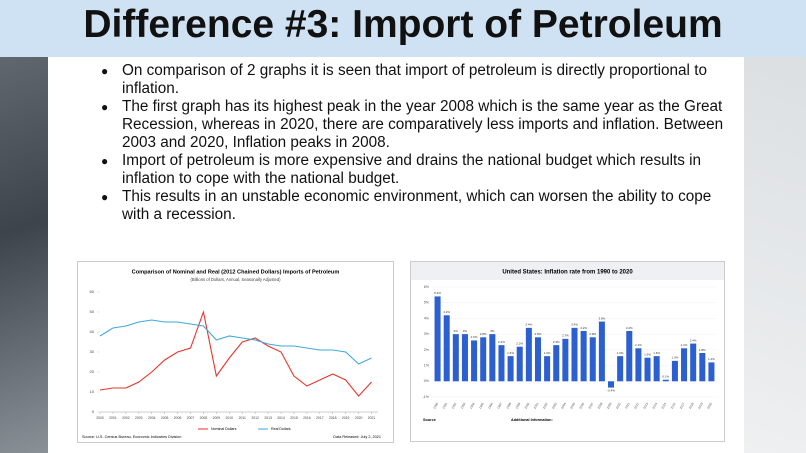  I want to click on x-tick-label: 2021, so click(372, 418).